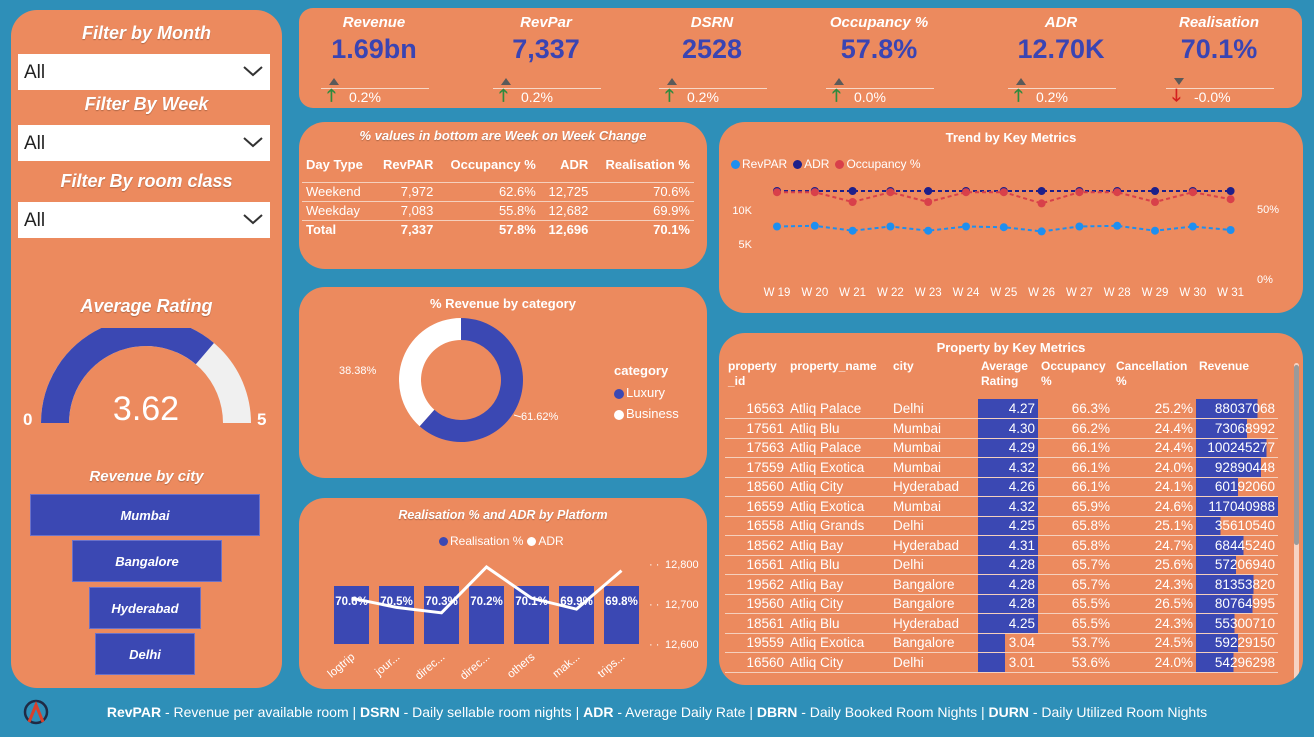  I want to click on property-table-header: Average Rating, so click(1004, 373).